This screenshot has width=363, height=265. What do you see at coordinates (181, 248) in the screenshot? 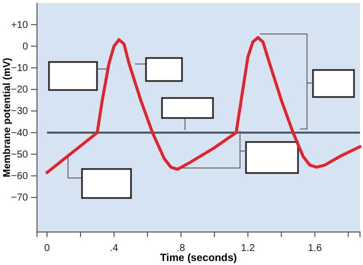
I see `x-tick-label: .8` at bounding box center [181, 248].